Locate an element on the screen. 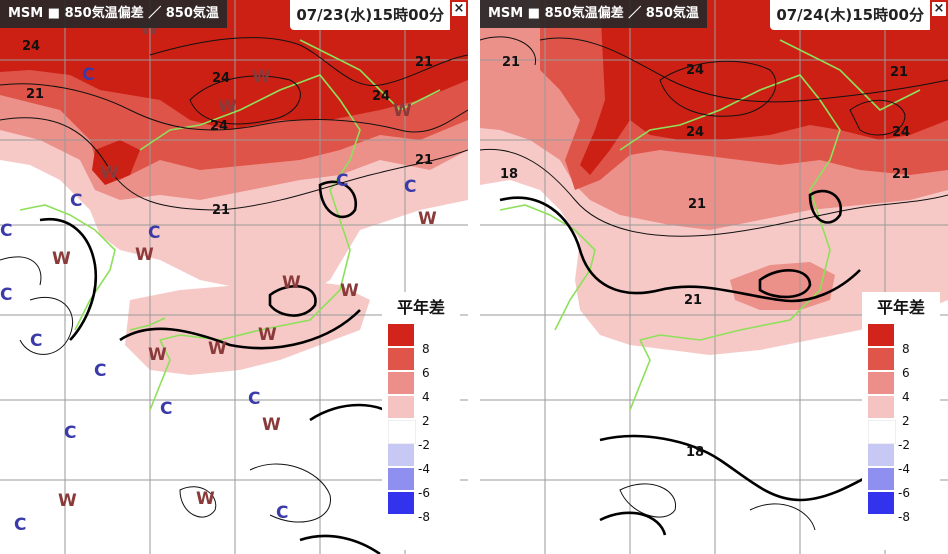 The width and height of the screenshot is (948, 554). anomaly-area-2b is located at coordinates (247, 327).